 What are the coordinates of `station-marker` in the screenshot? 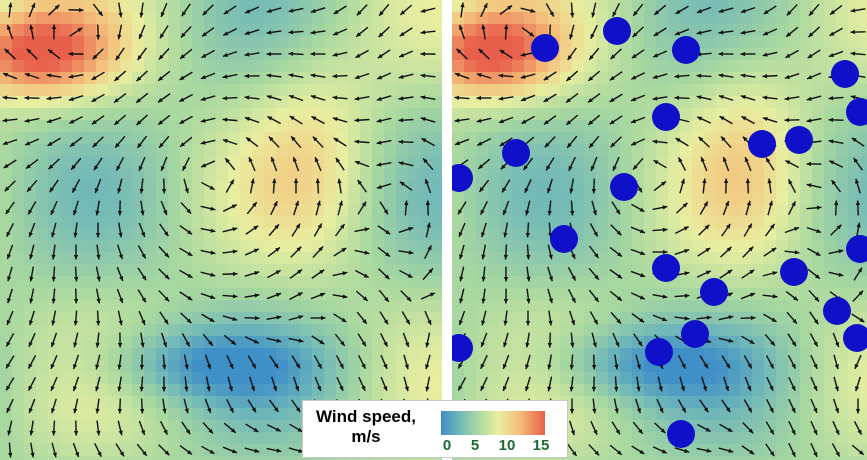 It's located at (799, 140).